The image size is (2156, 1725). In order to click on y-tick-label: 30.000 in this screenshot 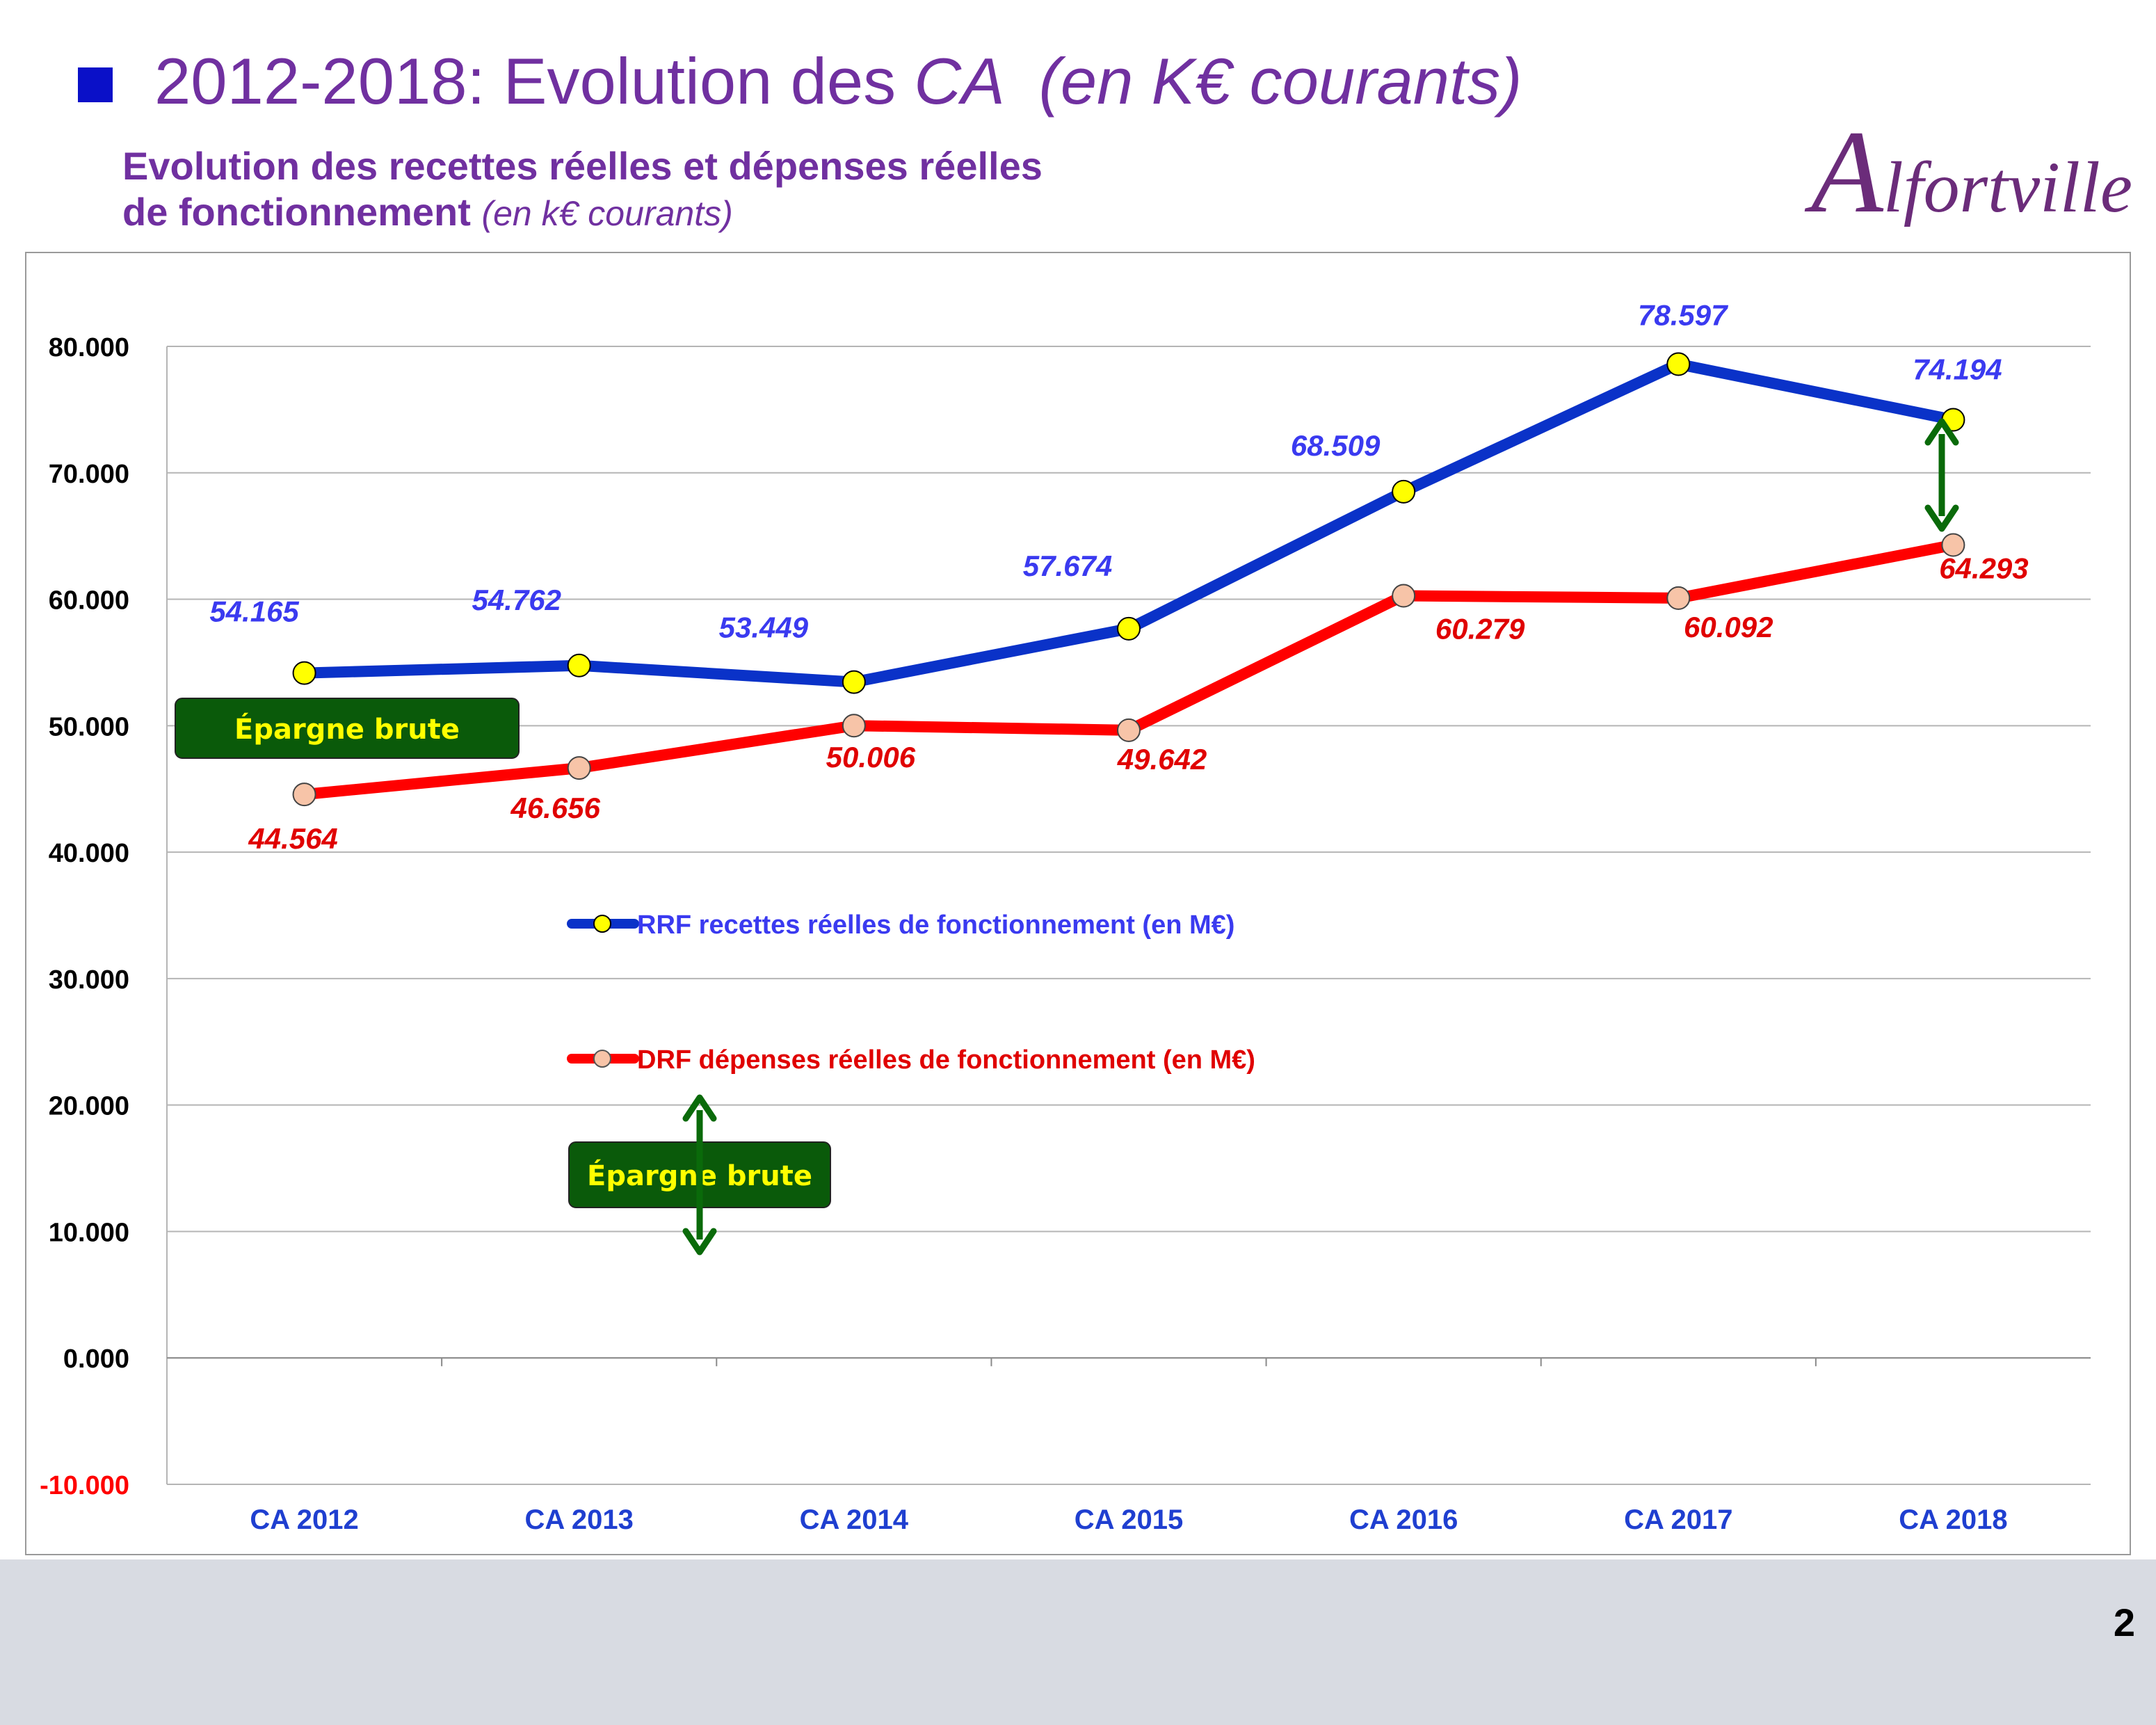, I will do `click(89, 980)`.